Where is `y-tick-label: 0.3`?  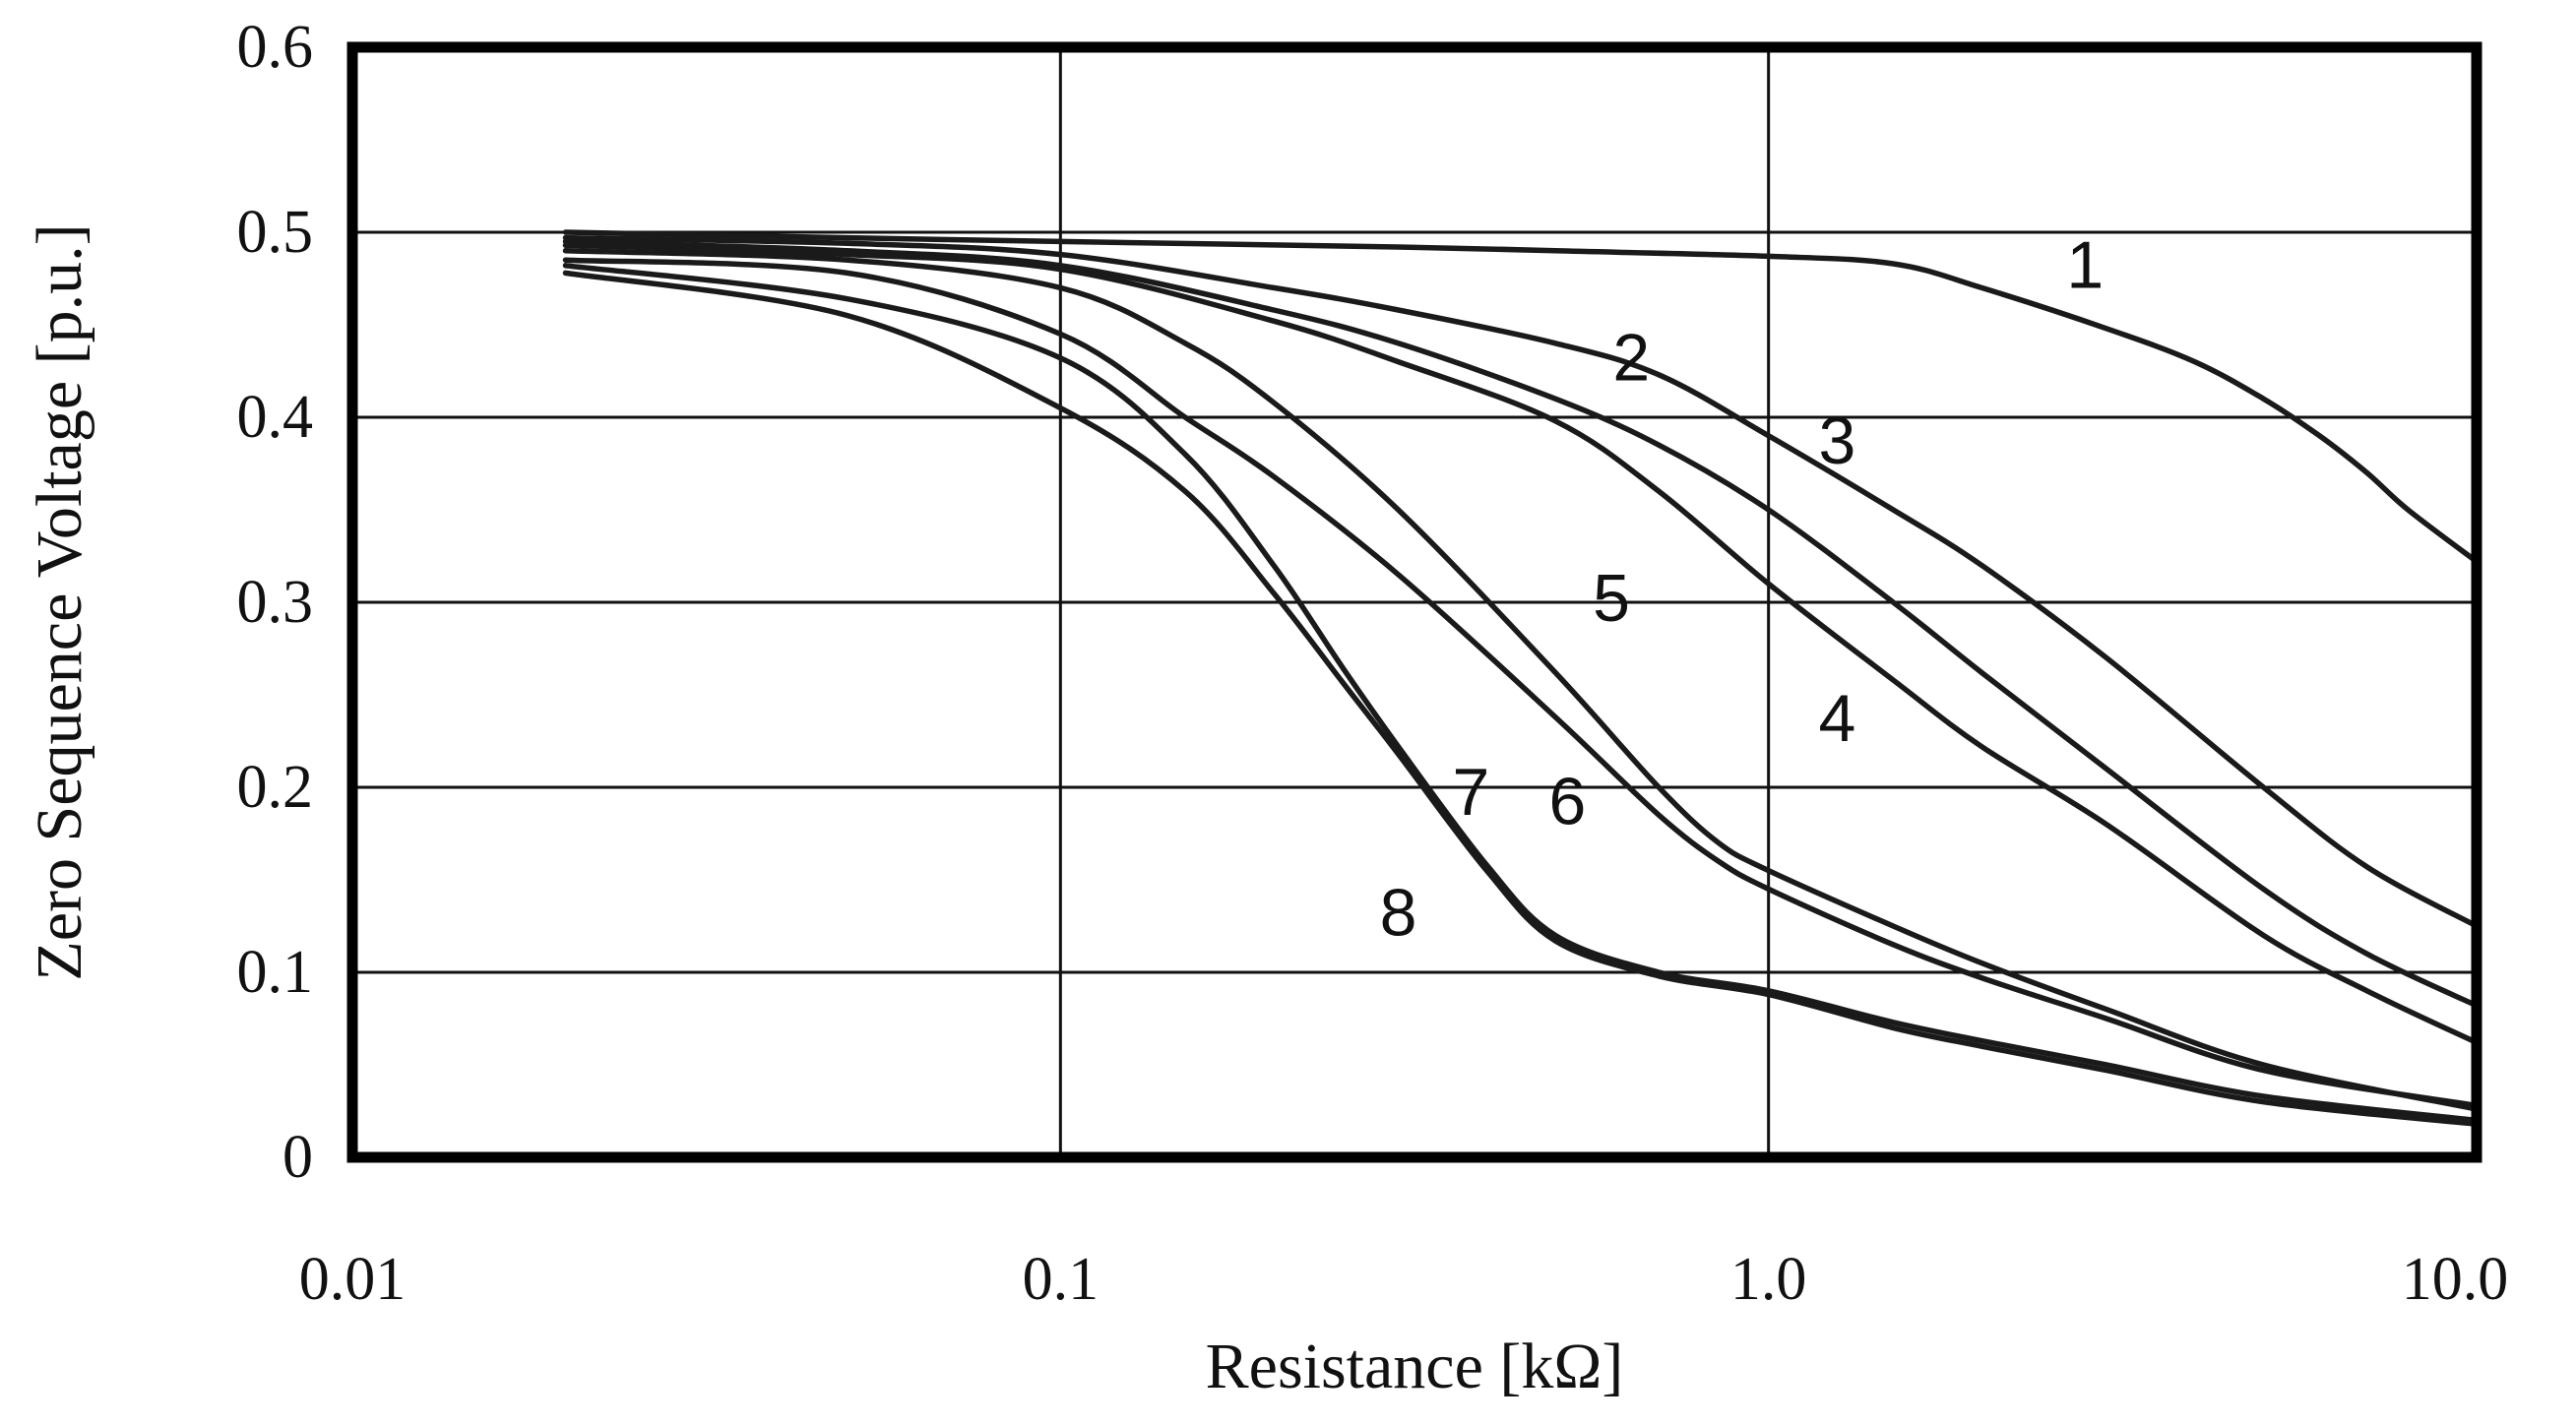
y-tick-label: 0.3 is located at coordinates (275, 602).